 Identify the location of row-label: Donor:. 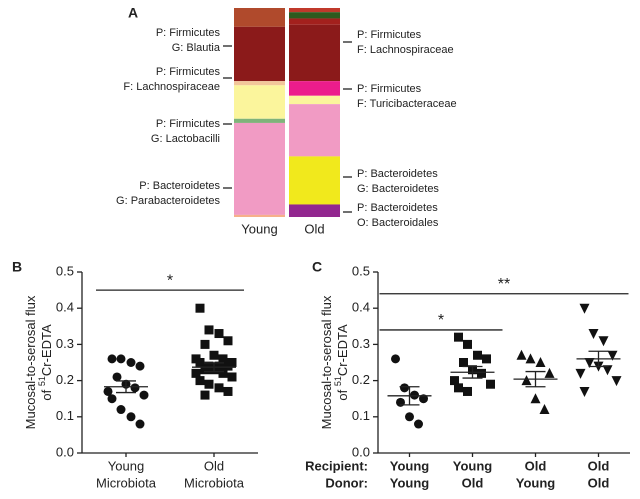
(346, 482).